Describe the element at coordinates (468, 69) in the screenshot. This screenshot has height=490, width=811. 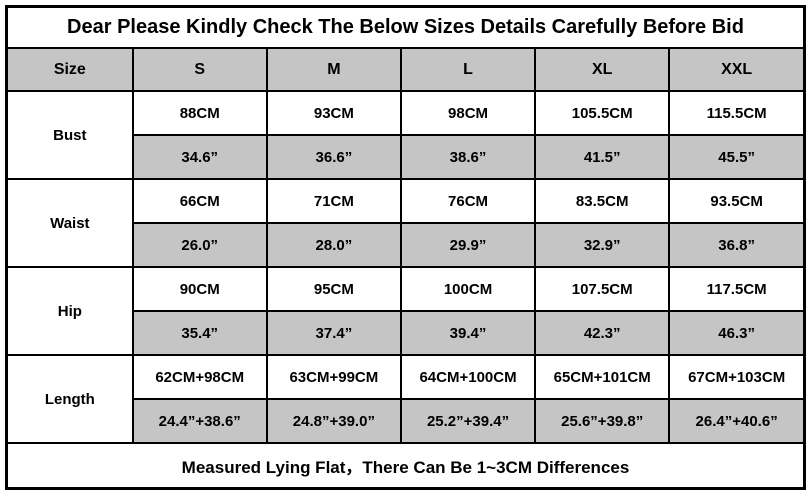
I see `header-cell-l: L` at that location.